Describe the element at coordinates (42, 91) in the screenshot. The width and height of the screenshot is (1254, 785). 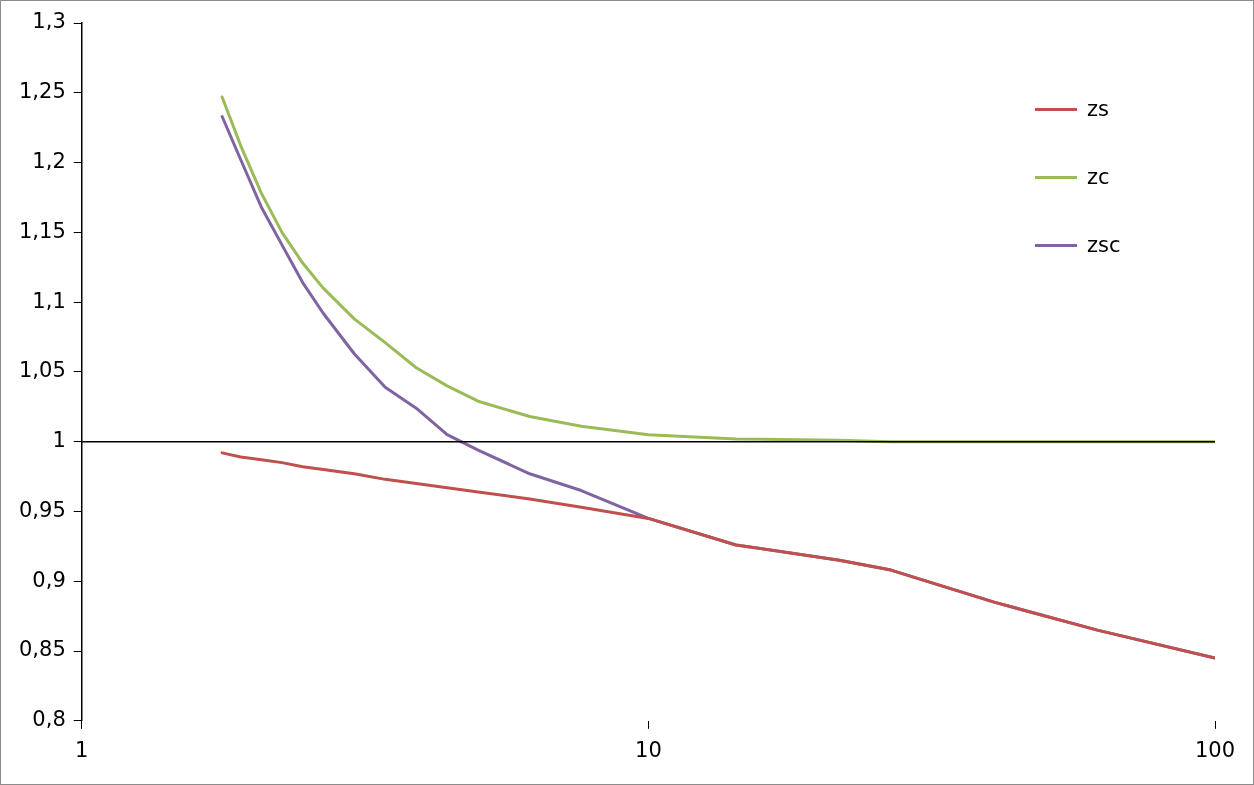
I see `y-tick-label: 1,25` at that location.